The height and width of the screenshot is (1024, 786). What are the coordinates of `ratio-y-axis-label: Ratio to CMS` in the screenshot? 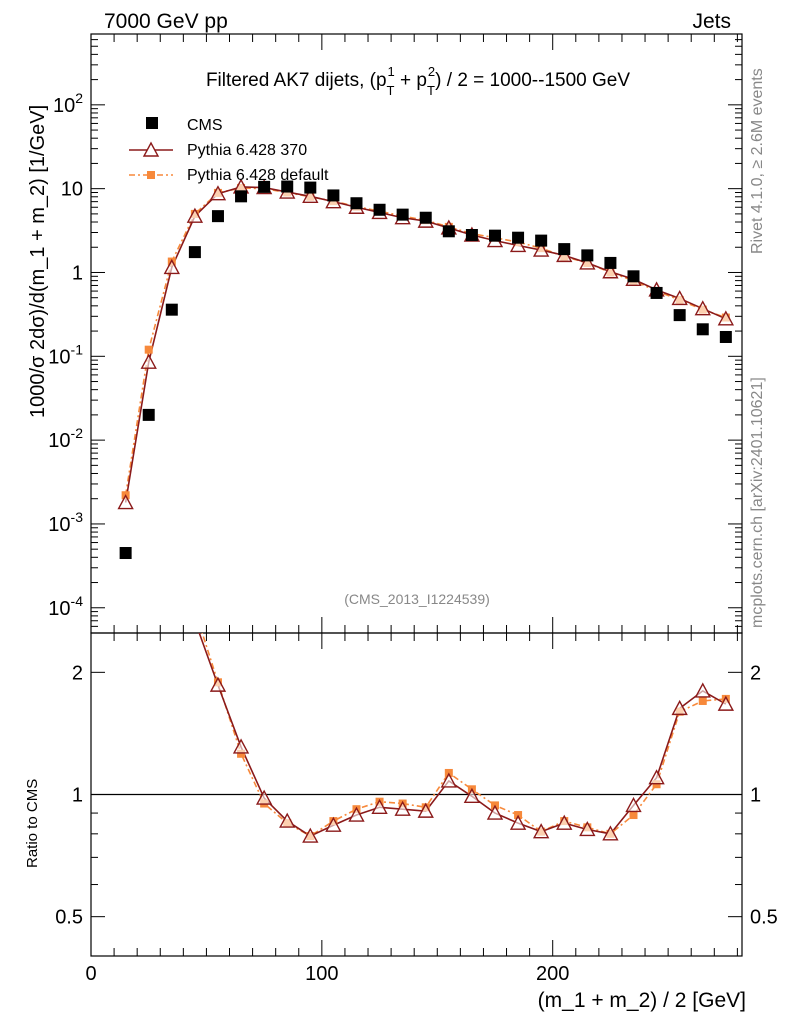 It's located at (32, 823).